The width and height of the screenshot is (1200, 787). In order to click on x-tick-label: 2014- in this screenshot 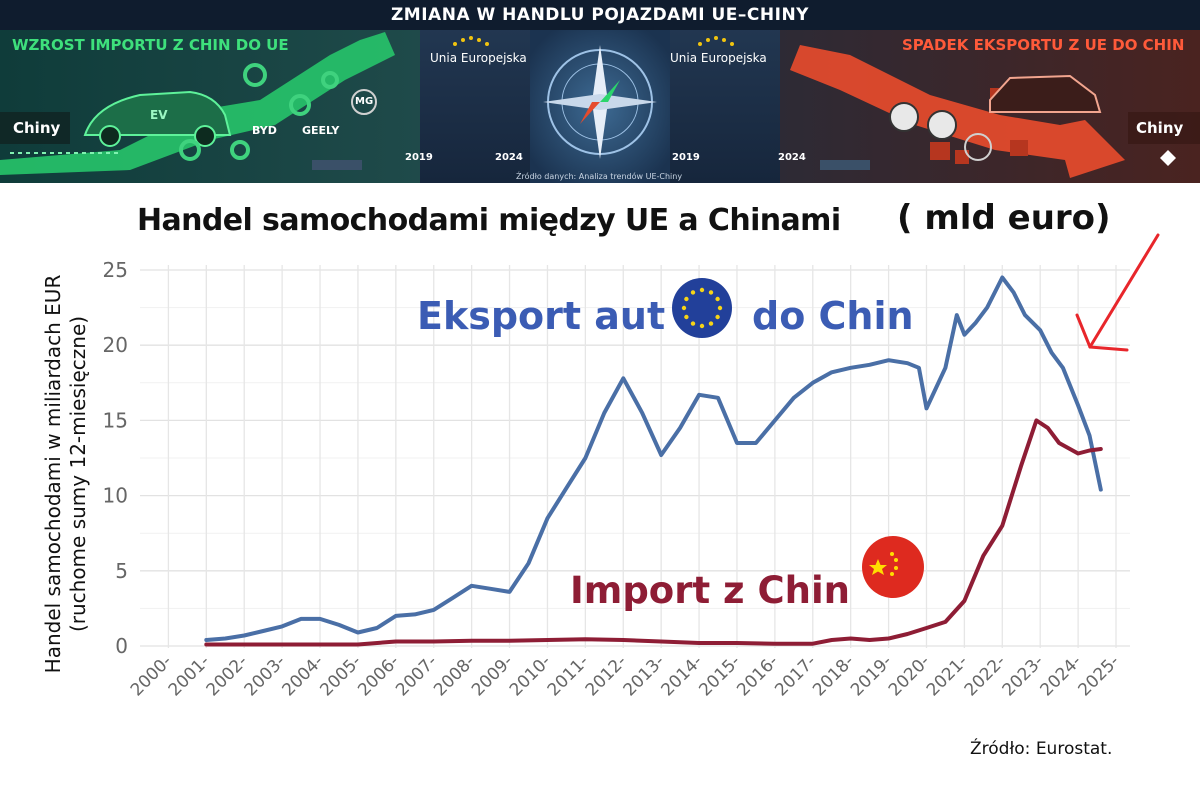, I will do `click(682, 675)`.